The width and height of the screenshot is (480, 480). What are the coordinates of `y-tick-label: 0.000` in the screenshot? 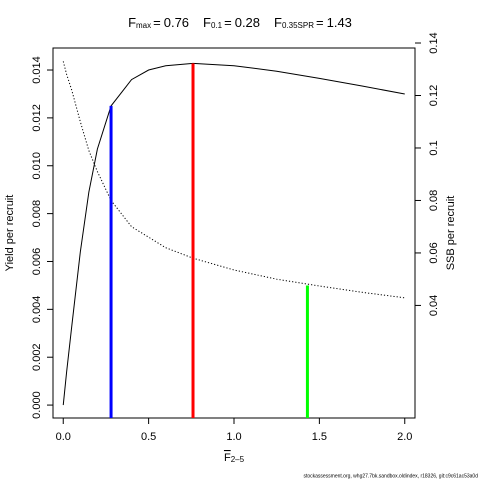 It's located at (37, 405).